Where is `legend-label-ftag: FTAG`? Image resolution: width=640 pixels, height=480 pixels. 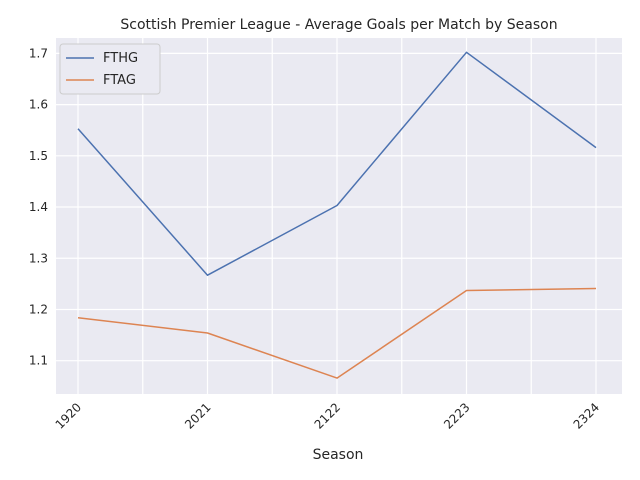 legend-label-ftag: FTAG is located at coordinates (119, 80).